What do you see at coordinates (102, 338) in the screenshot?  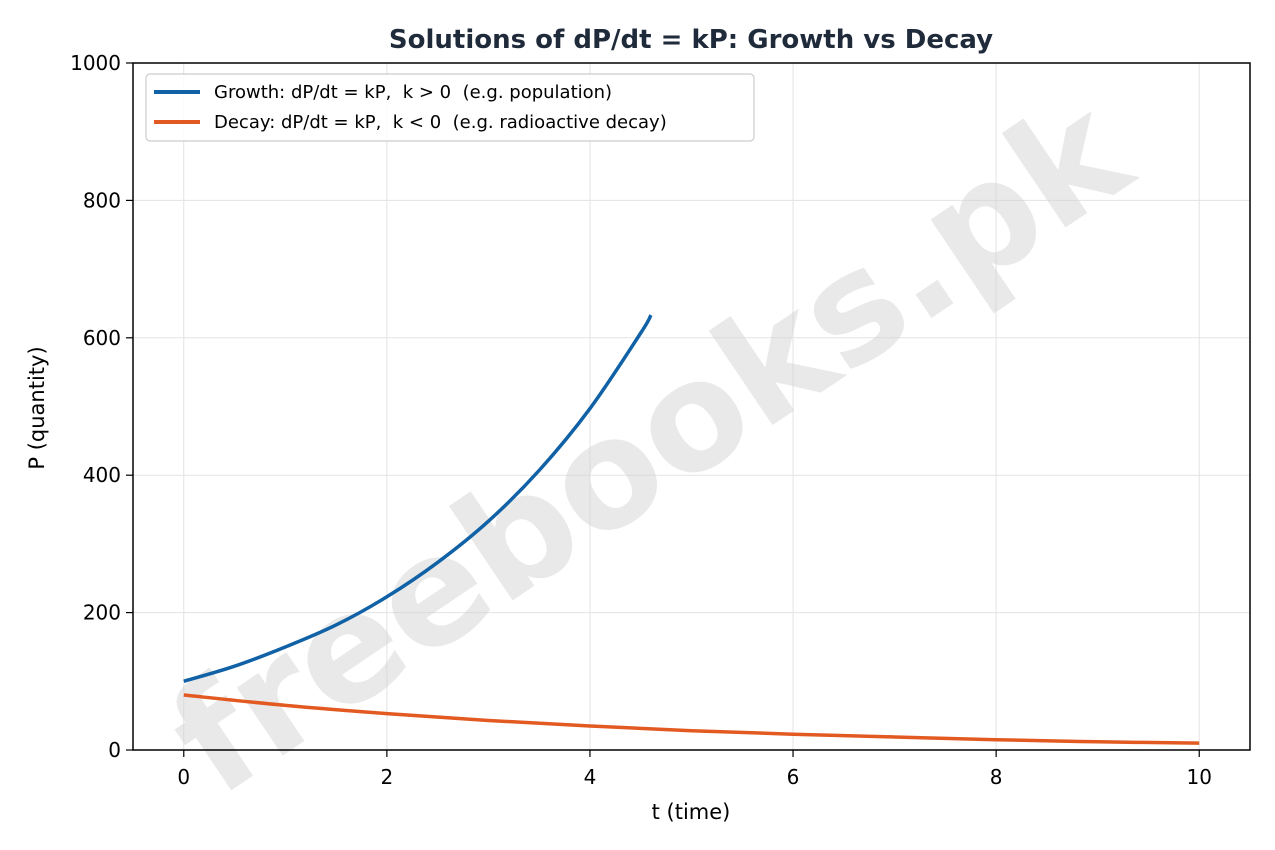 I see `y-tick-label: 600` at bounding box center [102, 338].